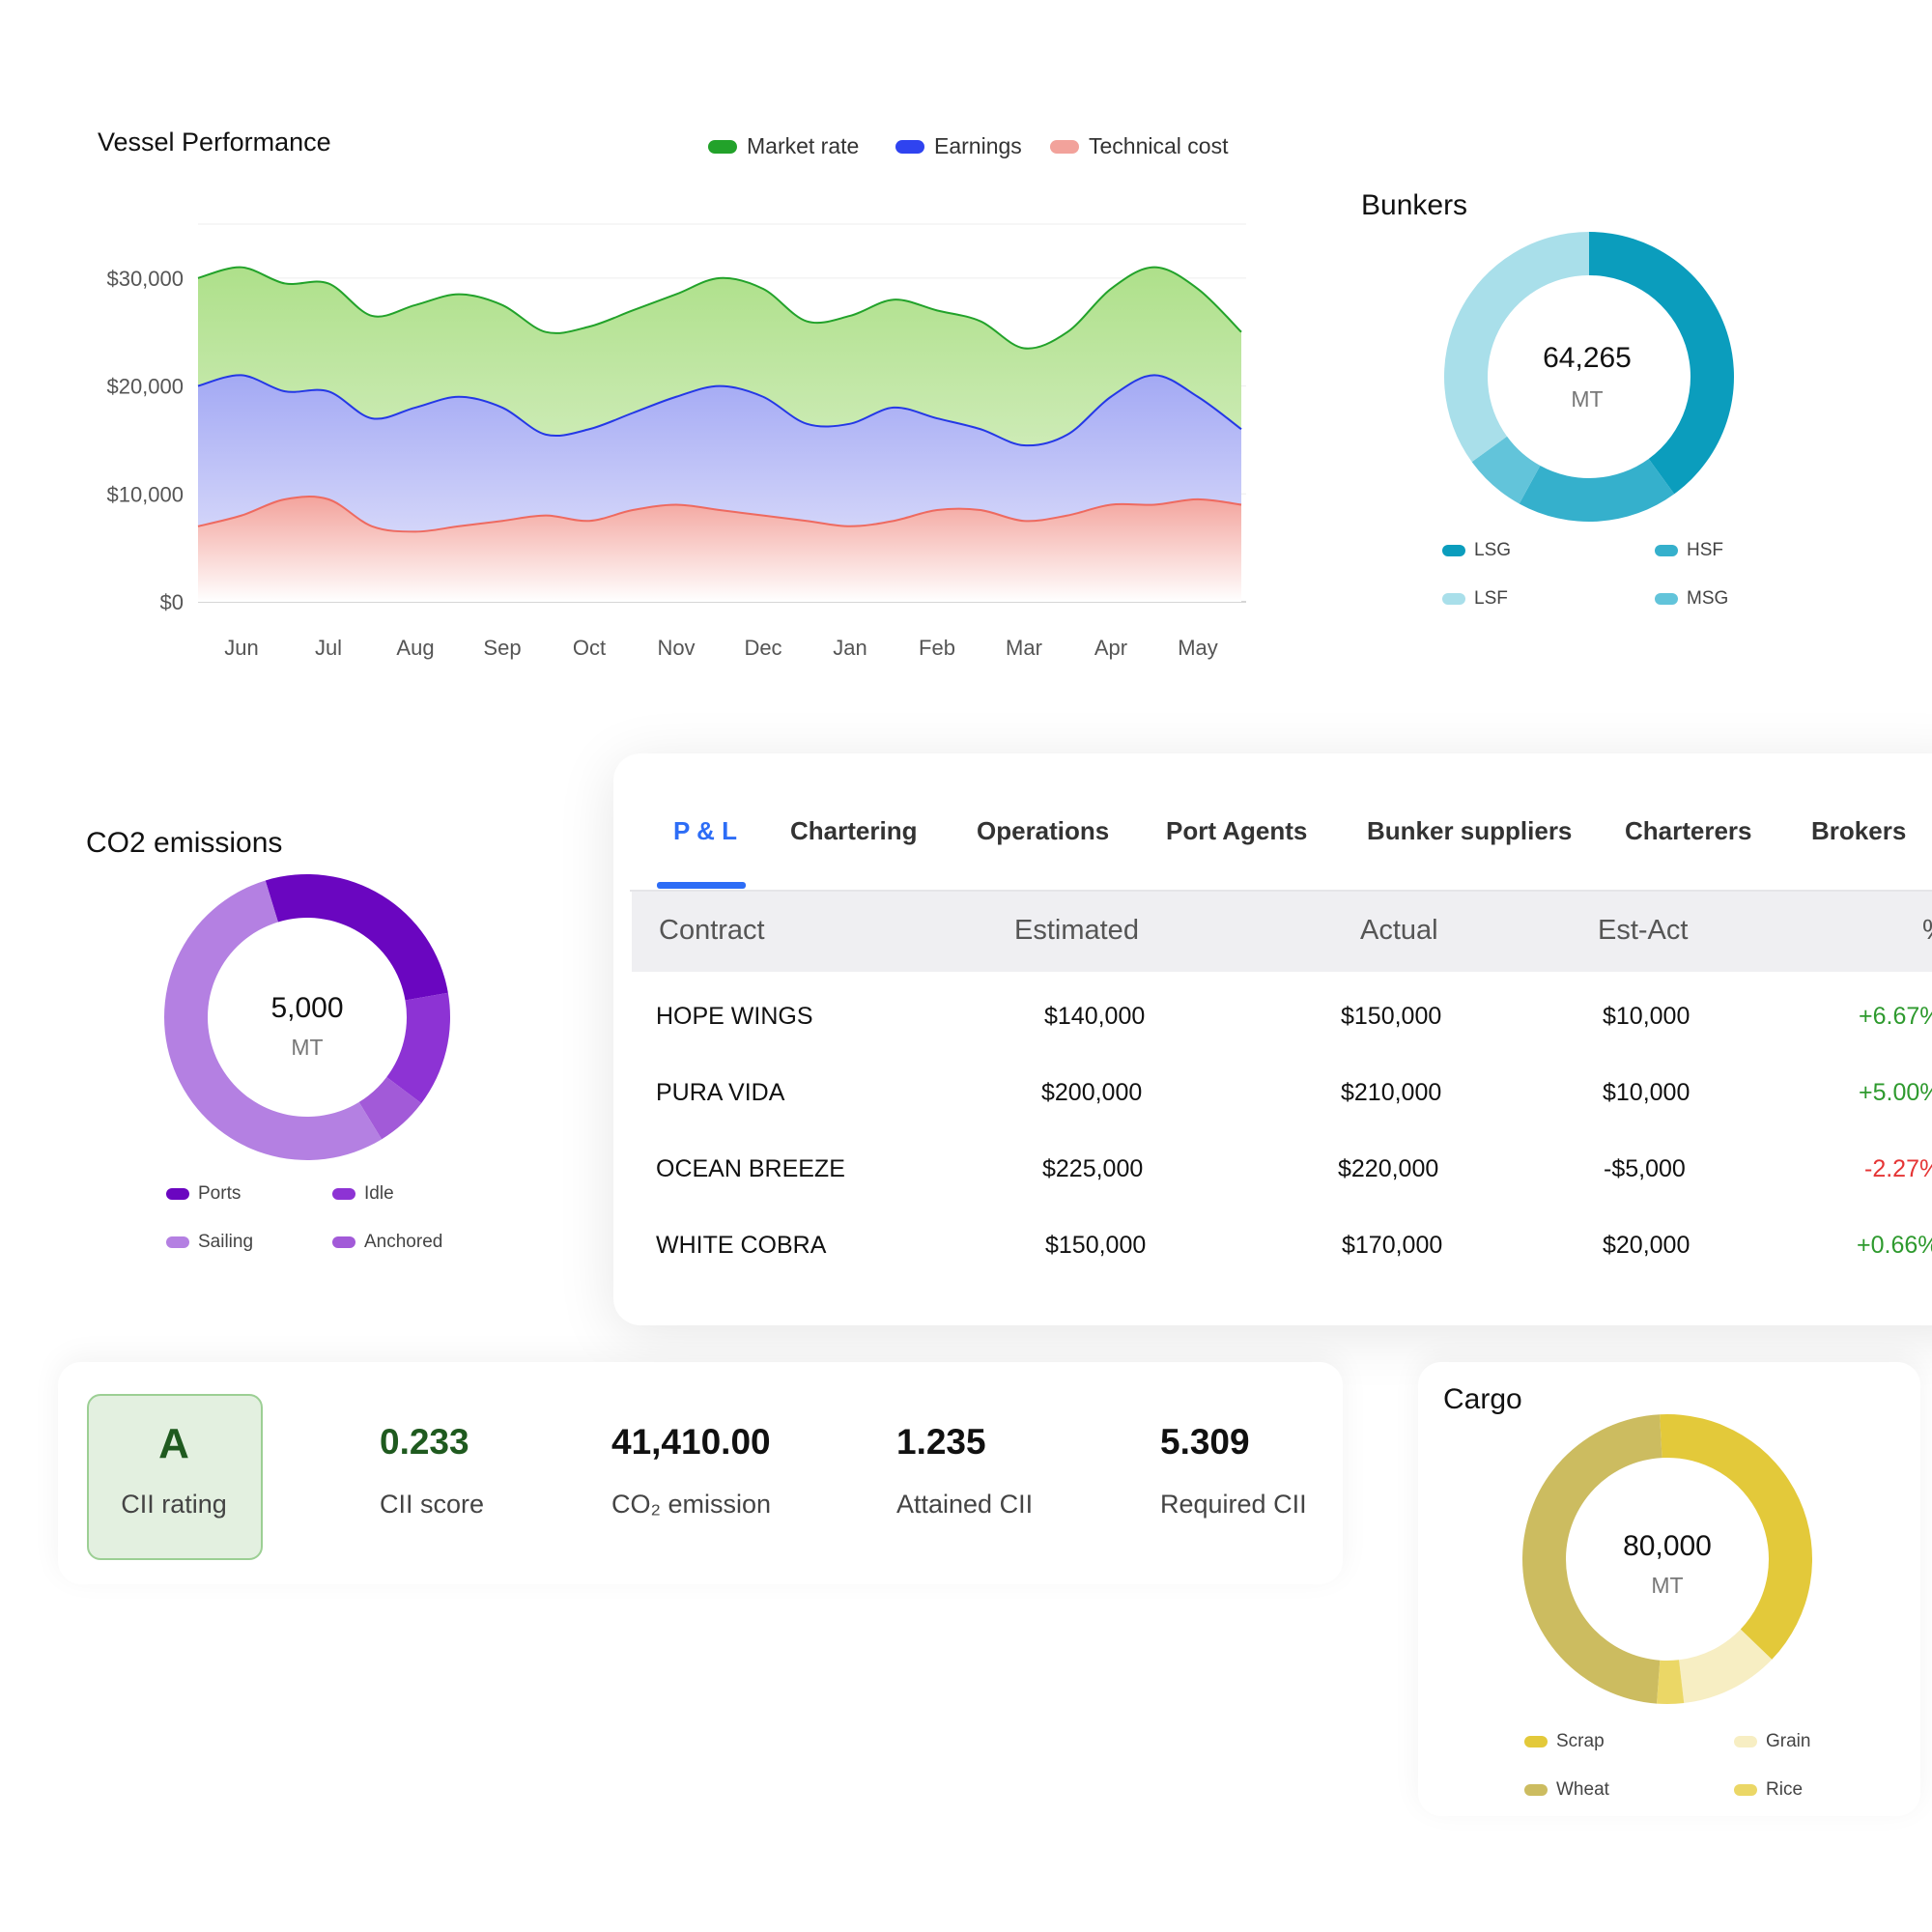  What do you see at coordinates (220, 1193) in the screenshot?
I see `legend-label: Ports` at bounding box center [220, 1193].